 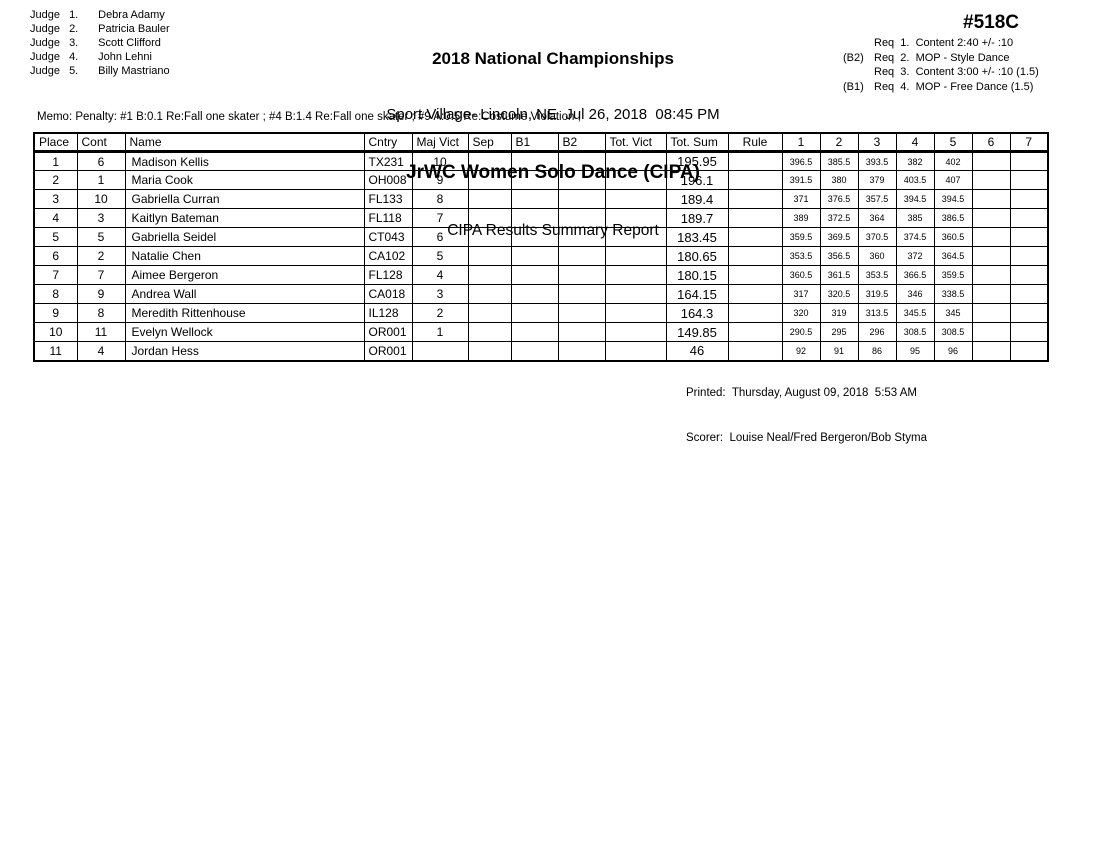 What do you see at coordinates (45, 29) in the screenshot?
I see `judge-label: Judge` at bounding box center [45, 29].